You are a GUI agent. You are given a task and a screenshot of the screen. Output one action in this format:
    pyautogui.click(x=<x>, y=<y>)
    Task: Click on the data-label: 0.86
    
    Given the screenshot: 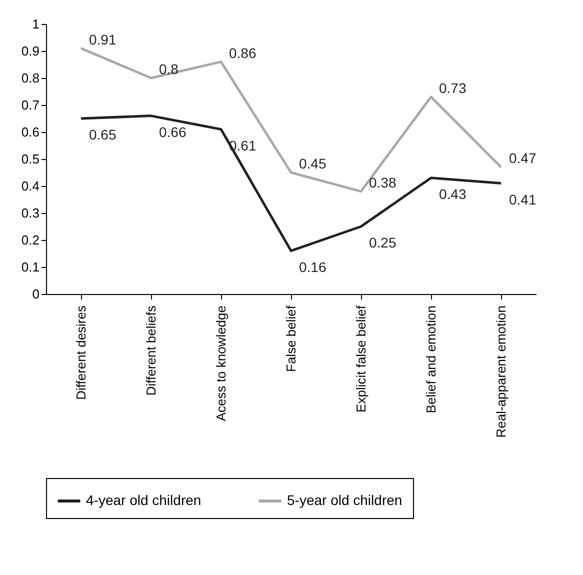 What is the action you would take?
    pyautogui.click(x=242, y=52)
    